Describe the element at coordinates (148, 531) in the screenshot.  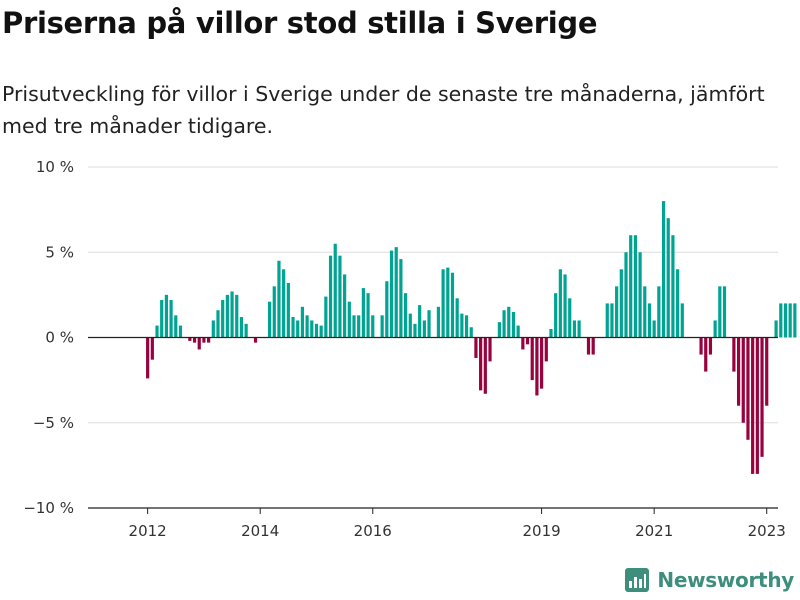
I see `x-tick-label: 2012` at that location.